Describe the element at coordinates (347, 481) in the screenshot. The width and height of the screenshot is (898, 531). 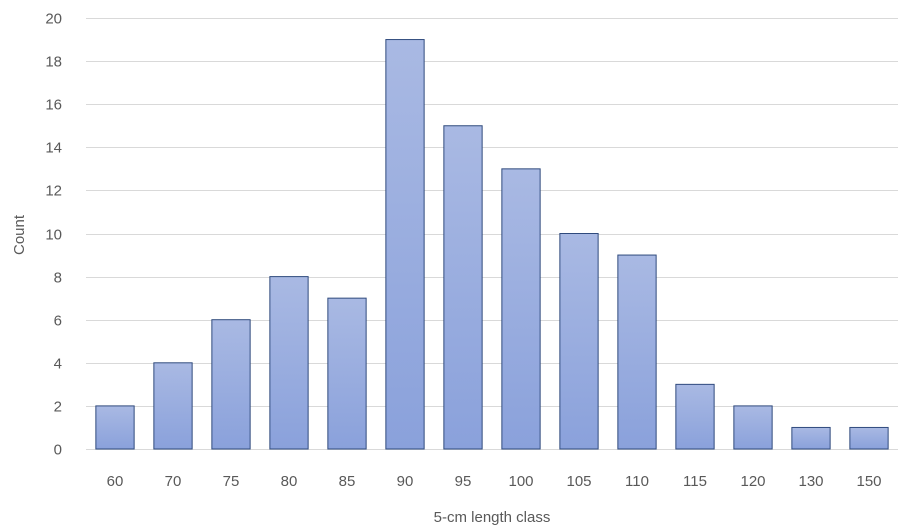
I see `x-tick-label: 85` at that location.